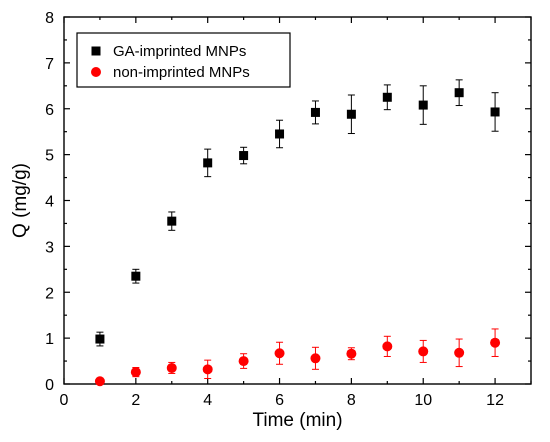  What do you see at coordinates (351, 400) in the screenshot?
I see `x-tick-label: 8` at bounding box center [351, 400].